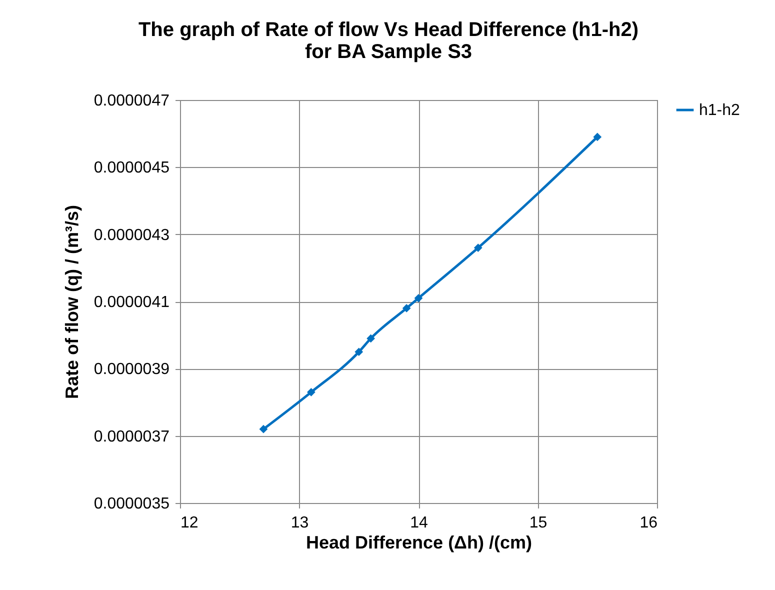 The width and height of the screenshot is (775, 590). Describe the element at coordinates (189, 523) in the screenshot. I see `x-tick-label: 12` at that location.